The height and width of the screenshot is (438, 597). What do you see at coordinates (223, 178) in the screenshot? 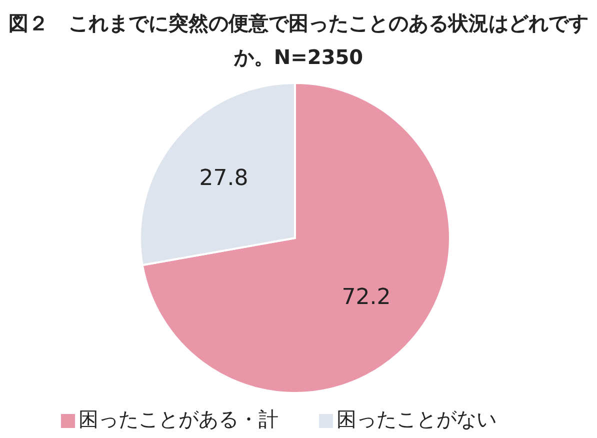
I see `data-label: 27.8` at bounding box center [223, 178].